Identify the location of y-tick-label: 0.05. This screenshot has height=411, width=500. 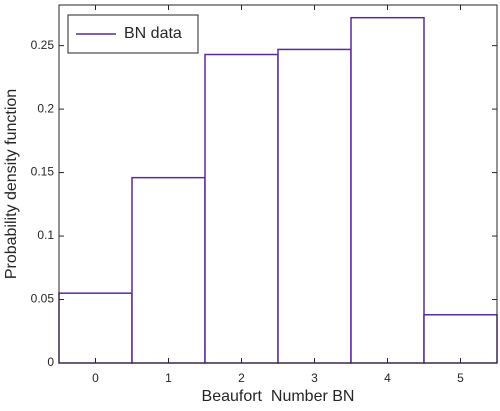
(43, 299).